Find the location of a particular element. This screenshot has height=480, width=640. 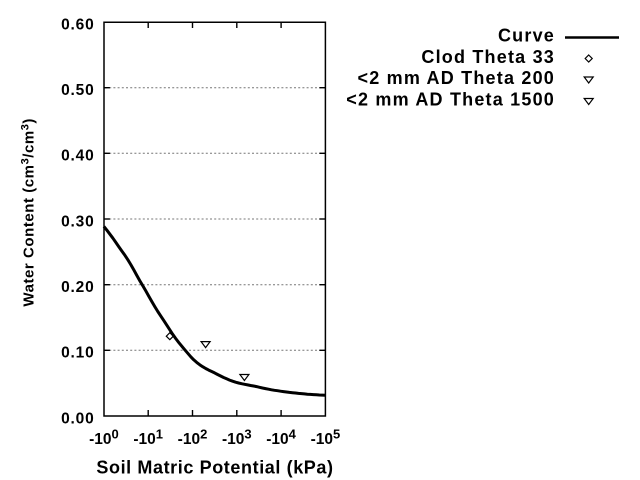

svg-text: 0.00 is located at coordinates (77, 418).